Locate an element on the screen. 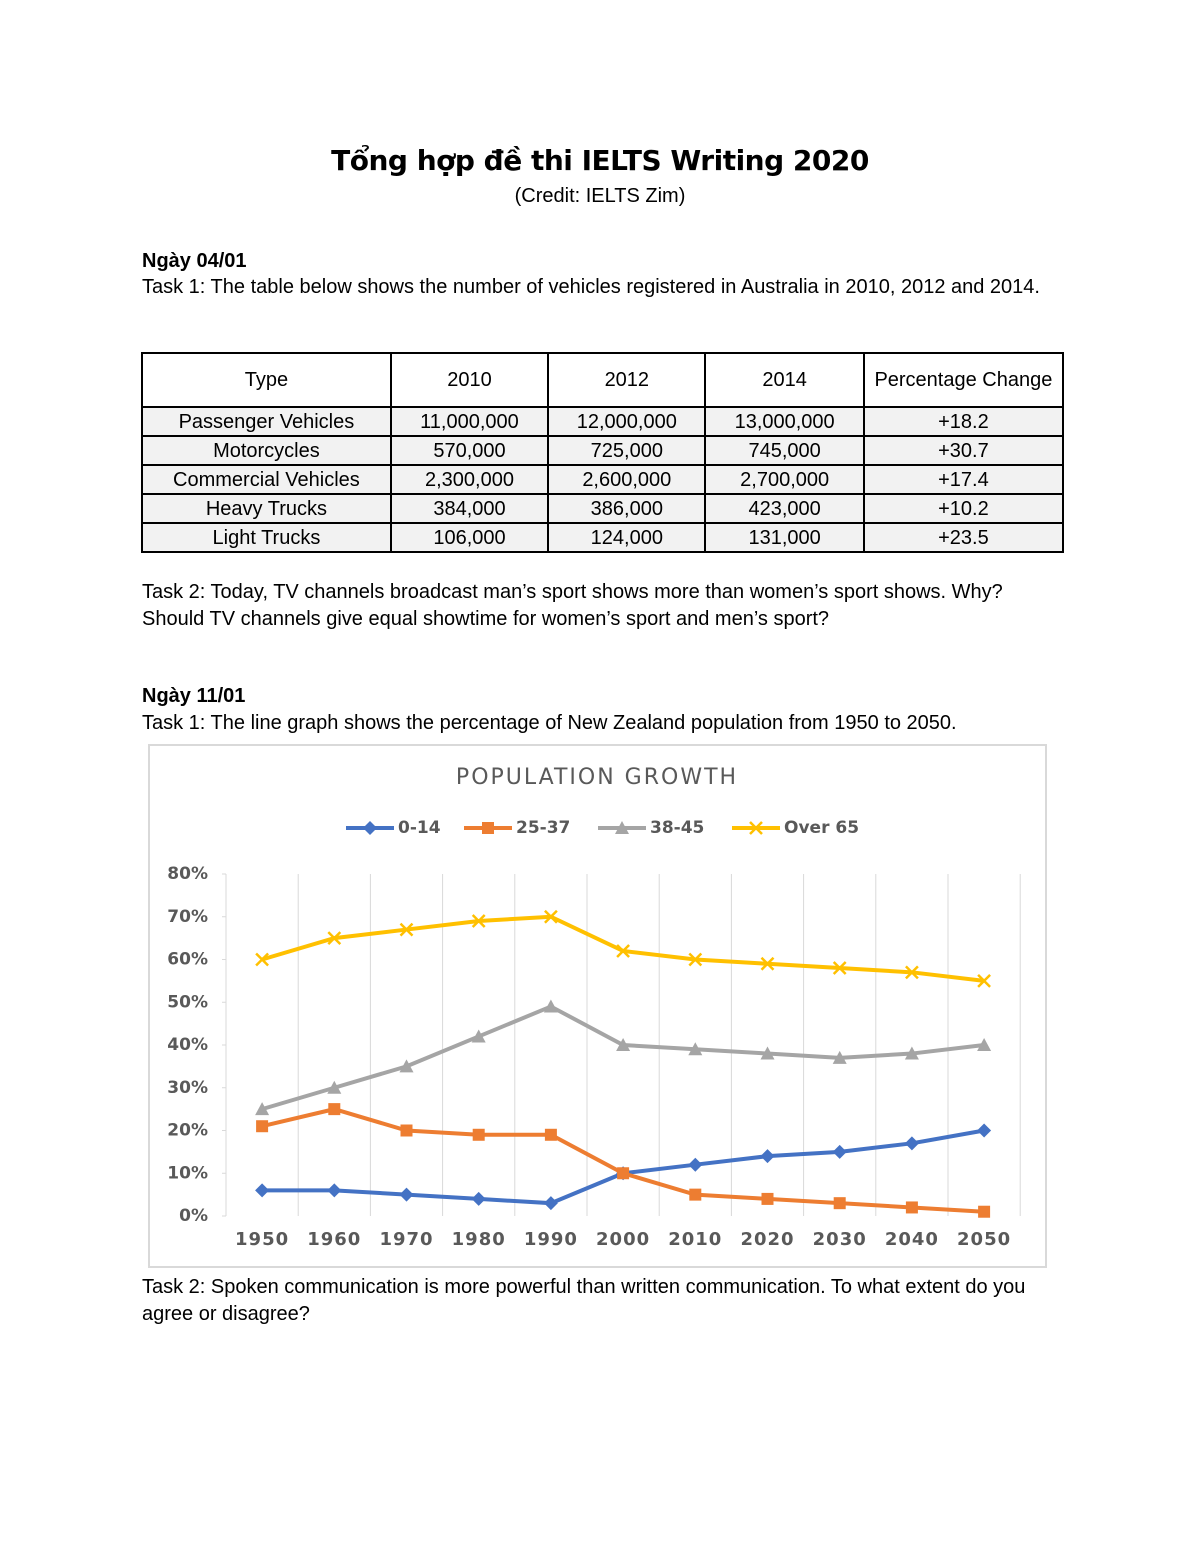 This screenshot has height=1553, width=1200. table-row: Type 2010 2012 2014 Percentage Change is located at coordinates (603, 380).